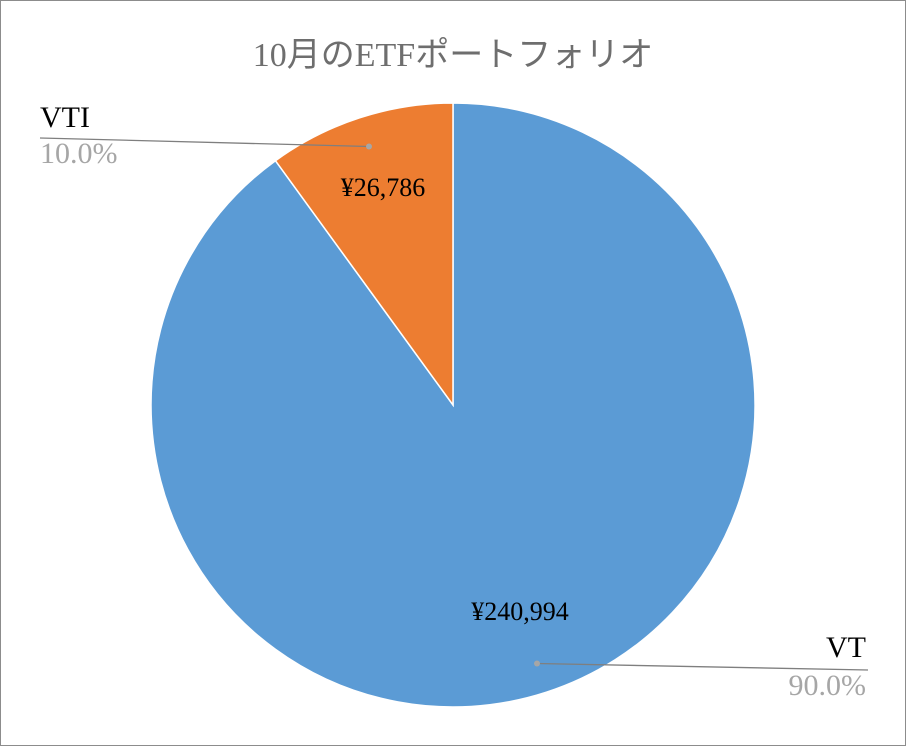  Describe the element at coordinates (846, 647) in the screenshot. I see `category-label: VT` at that location.